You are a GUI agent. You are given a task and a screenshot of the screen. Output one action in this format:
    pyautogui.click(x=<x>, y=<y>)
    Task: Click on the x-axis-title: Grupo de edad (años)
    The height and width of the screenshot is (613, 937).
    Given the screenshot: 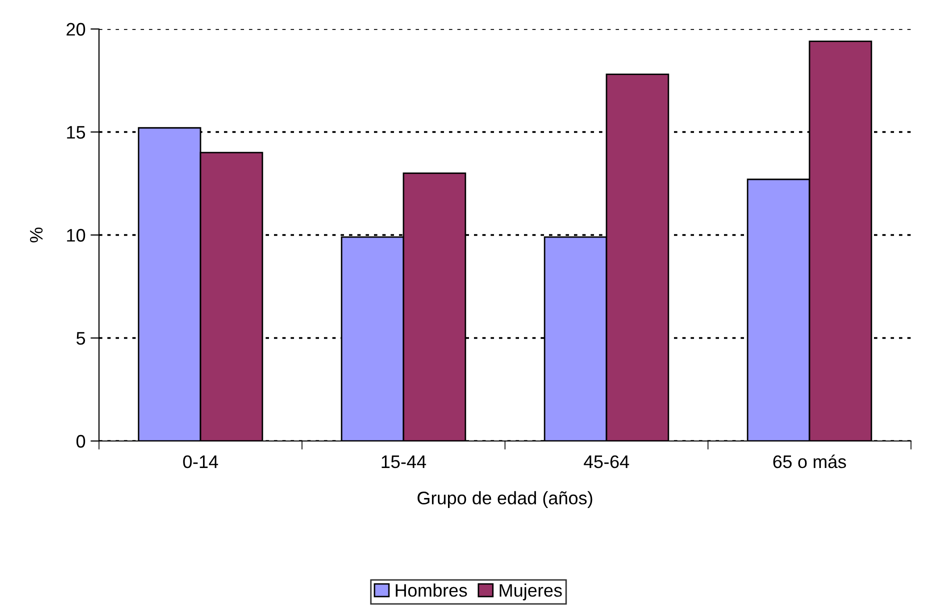 What is the action you would take?
    pyautogui.click(x=505, y=499)
    